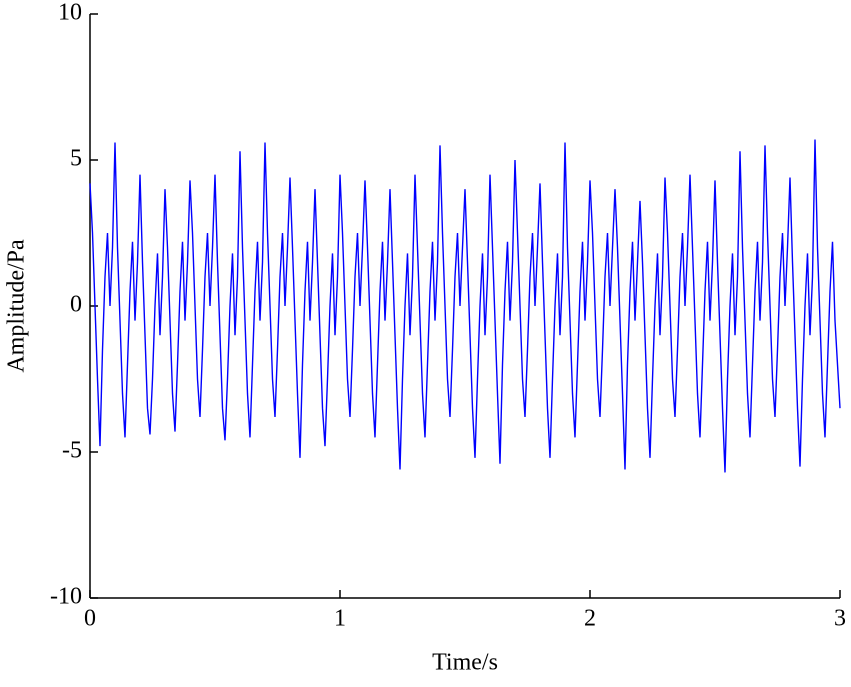 This screenshot has width=851, height=687. Describe the element at coordinates (66, 597) in the screenshot. I see `y-tick-label: -10` at that location.